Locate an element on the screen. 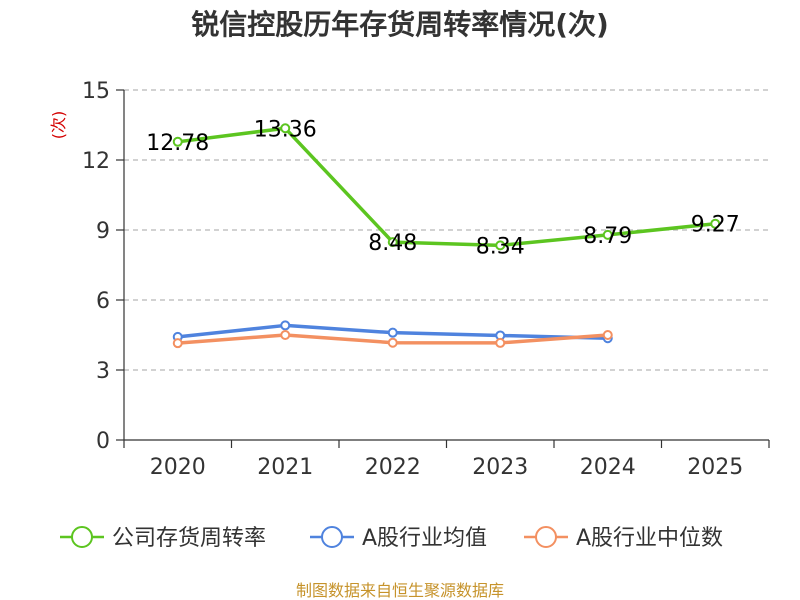  data-point-industry-median-2021 is located at coordinates (285, 335).